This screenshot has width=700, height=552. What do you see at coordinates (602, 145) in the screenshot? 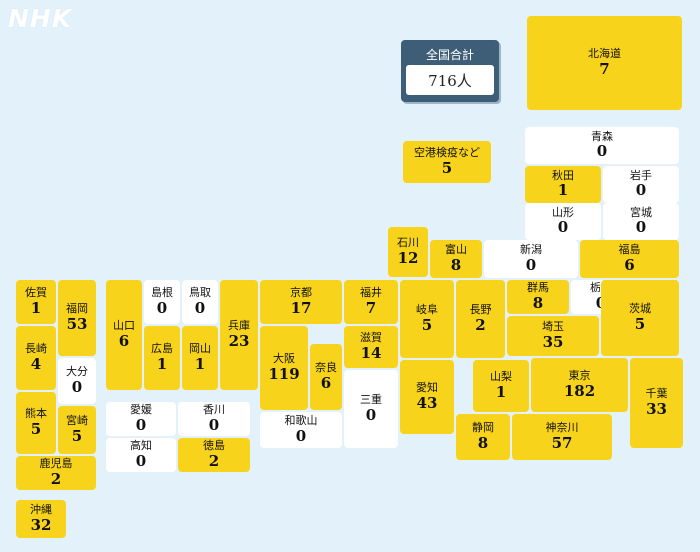
I see `prefecture-tile: 青森 0` at bounding box center [602, 145].